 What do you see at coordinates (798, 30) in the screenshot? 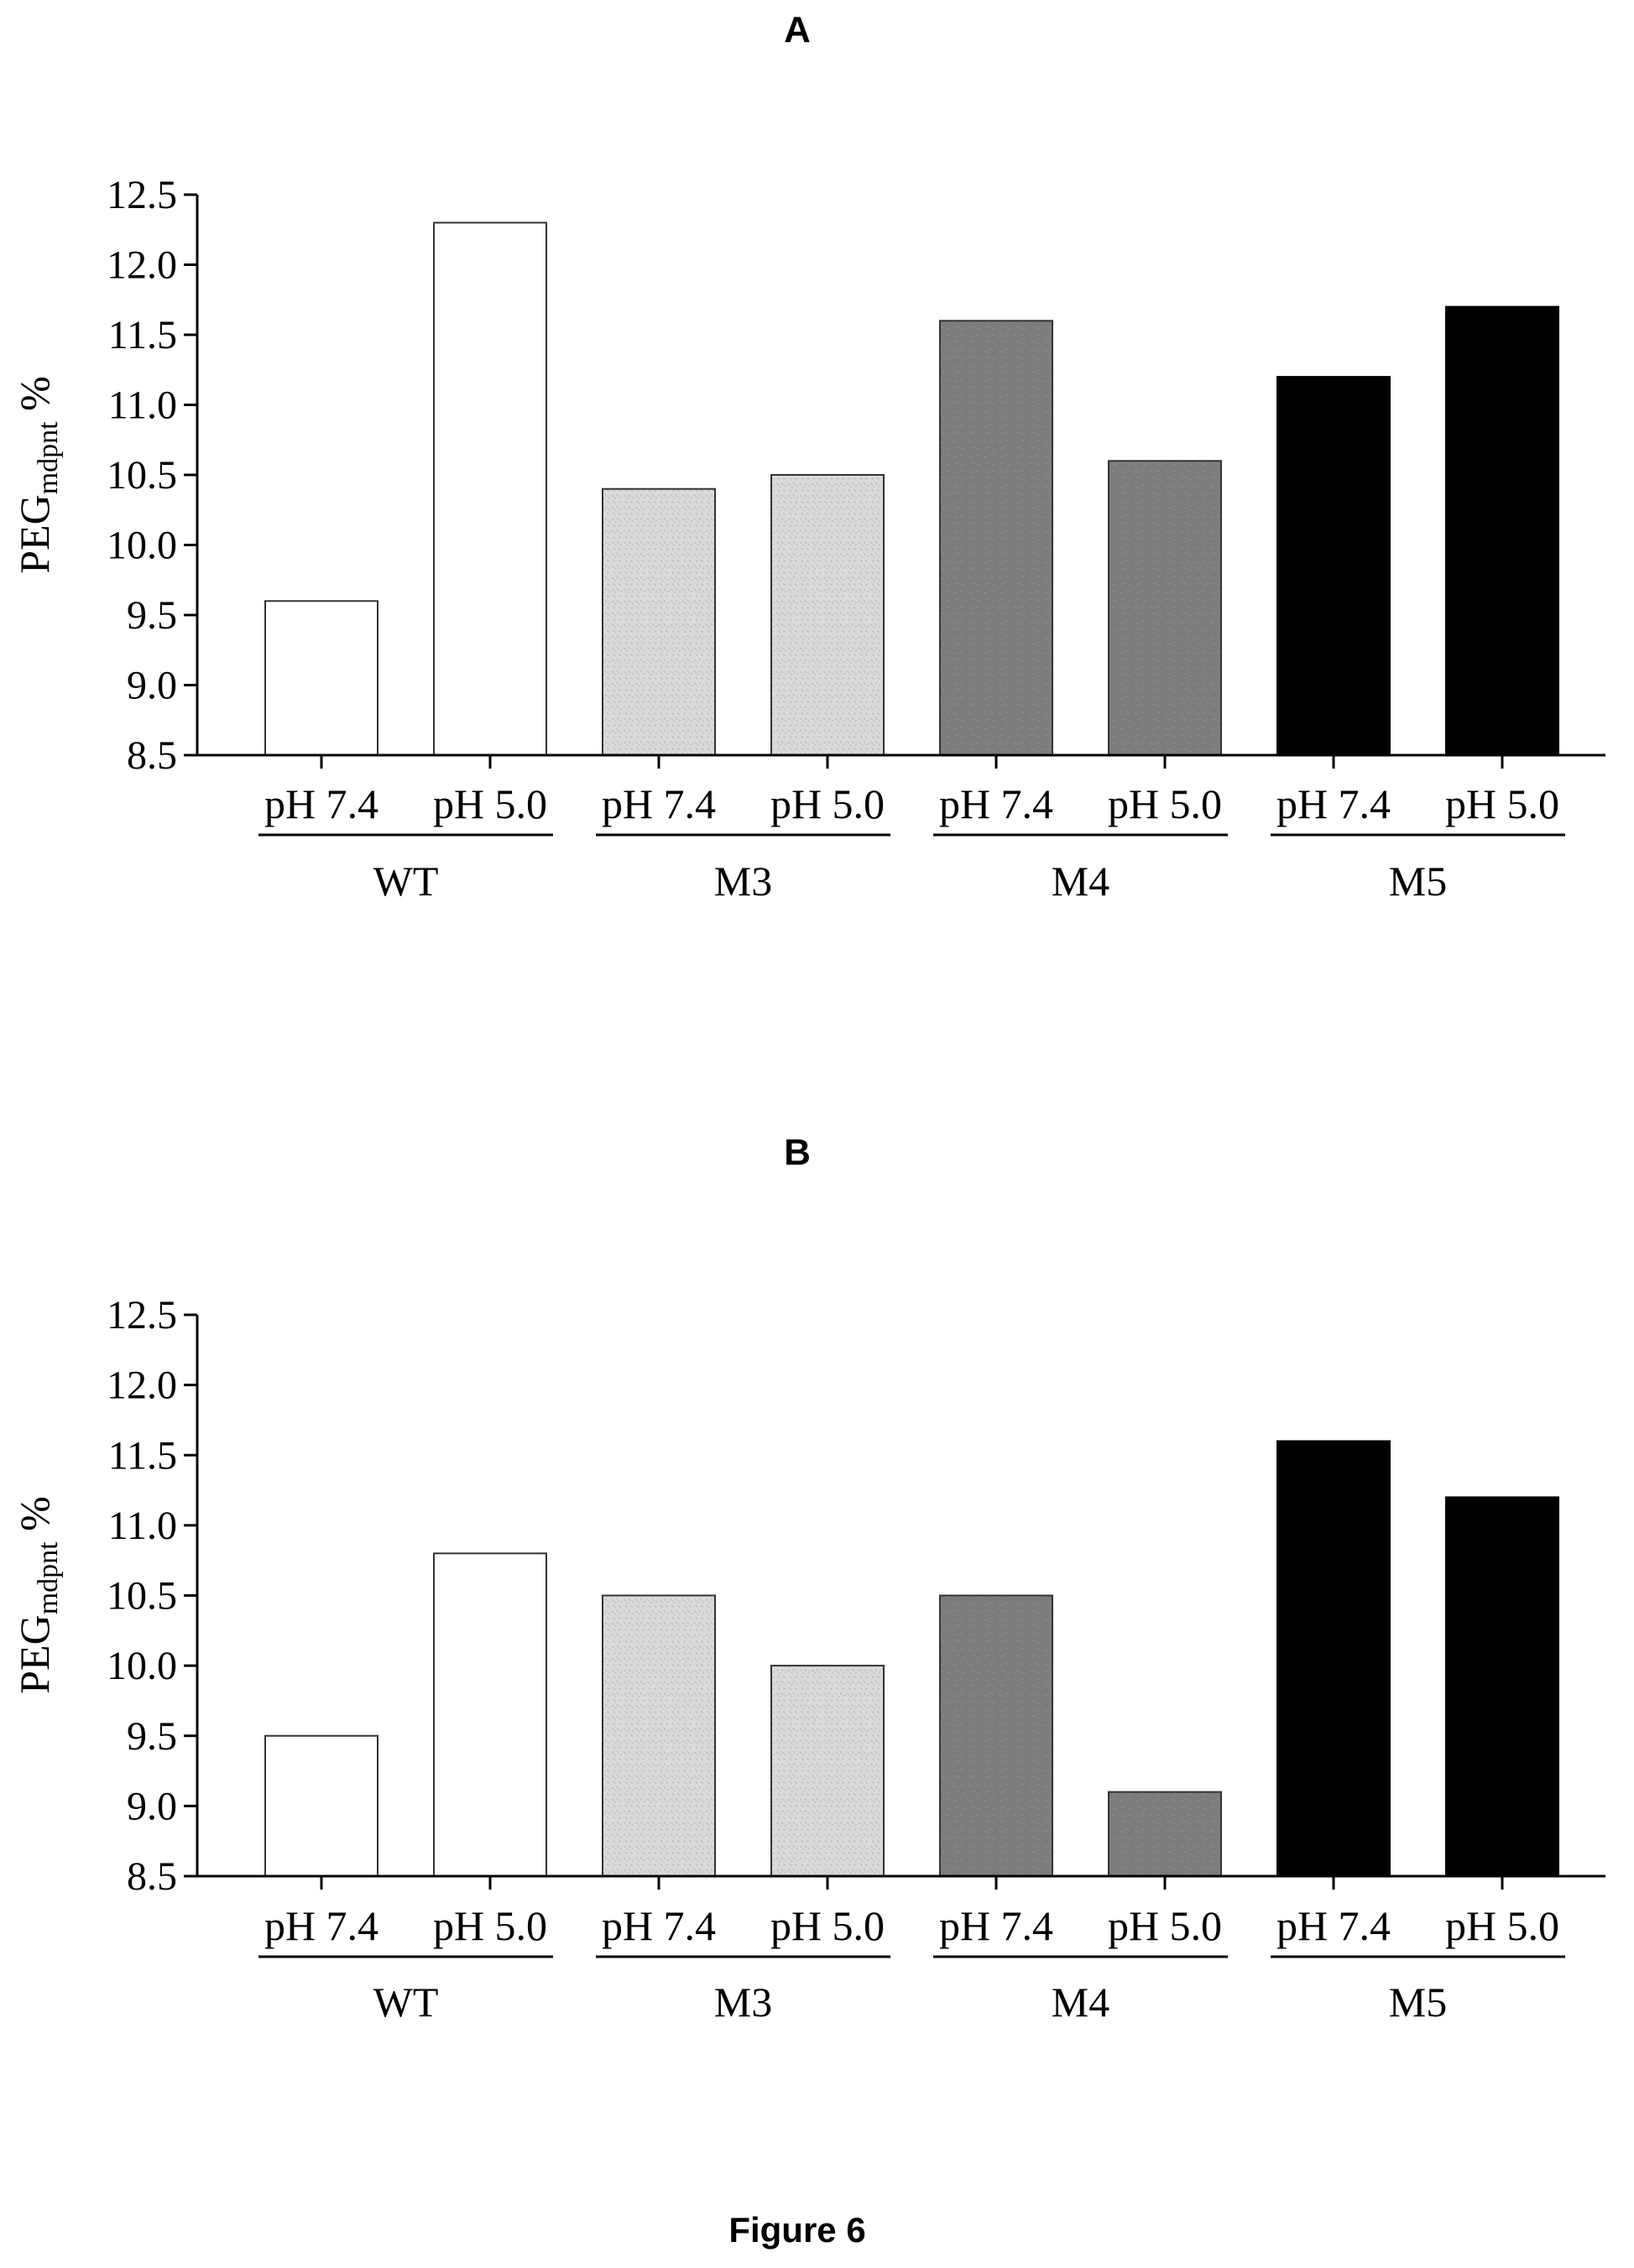
I see `panel-title-a: A` at bounding box center [798, 30].